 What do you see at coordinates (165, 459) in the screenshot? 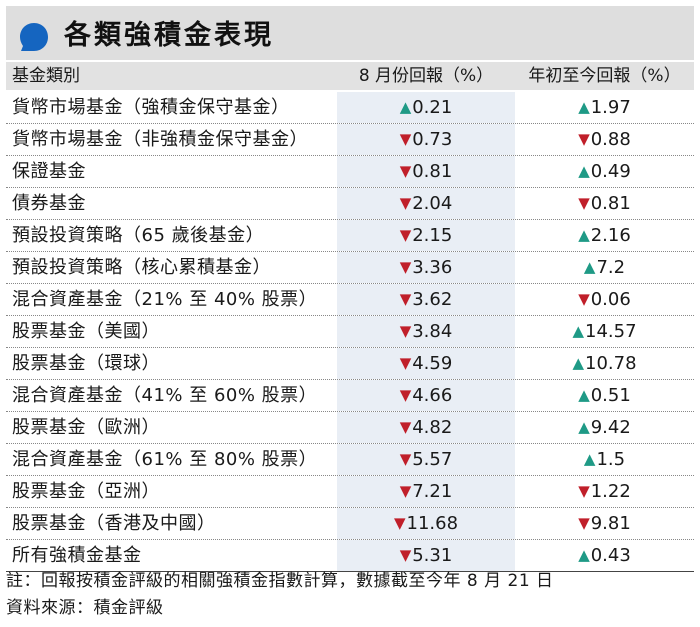
I see `fund-name: 混合資產基金（61% 至 80% 股票）` at bounding box center [165, 459].